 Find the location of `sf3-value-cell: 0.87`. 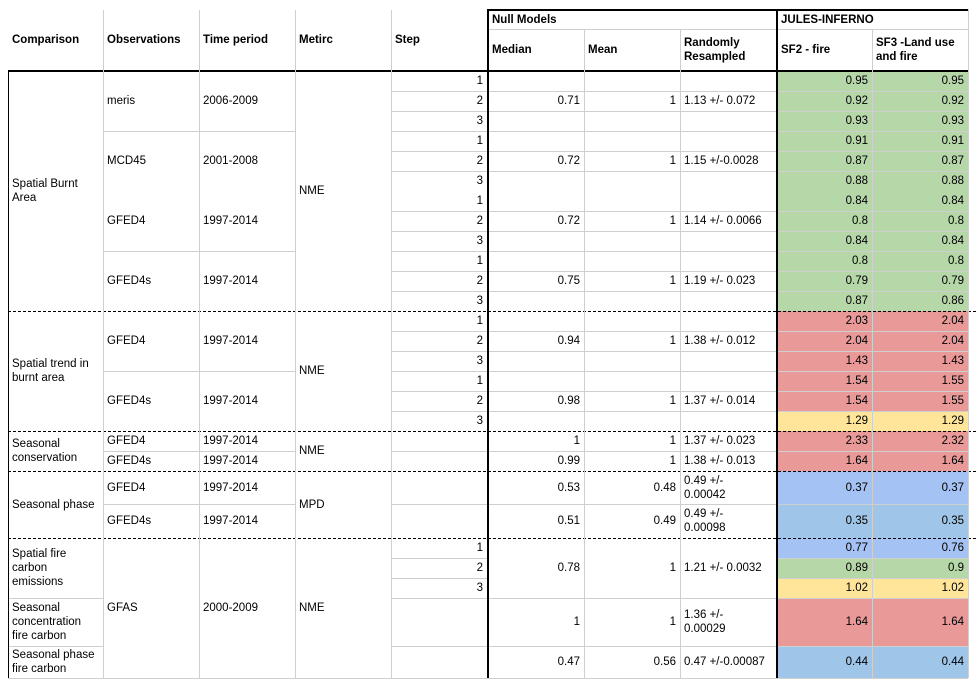

sf3-value-cell: 0.87 is located at coordinates (920, 161).